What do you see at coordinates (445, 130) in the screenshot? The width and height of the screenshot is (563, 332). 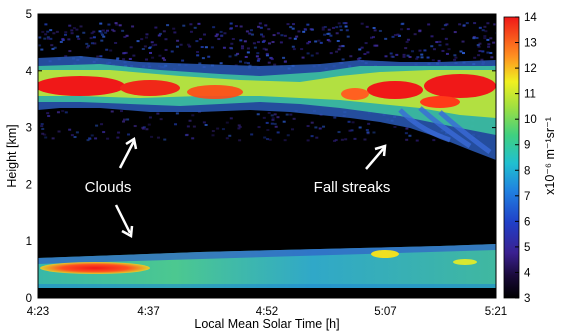 I see `fall-streaks` at bounding box center [445, 130].